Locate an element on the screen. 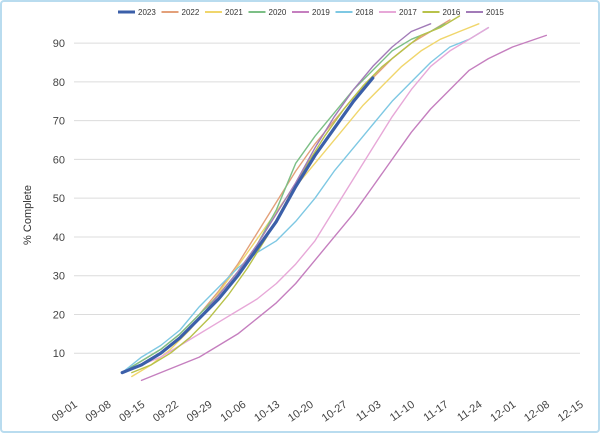 The height and width of the screenshot is (433, 600). x-tick-label: 11-24 is located at coordinates (469, 412).